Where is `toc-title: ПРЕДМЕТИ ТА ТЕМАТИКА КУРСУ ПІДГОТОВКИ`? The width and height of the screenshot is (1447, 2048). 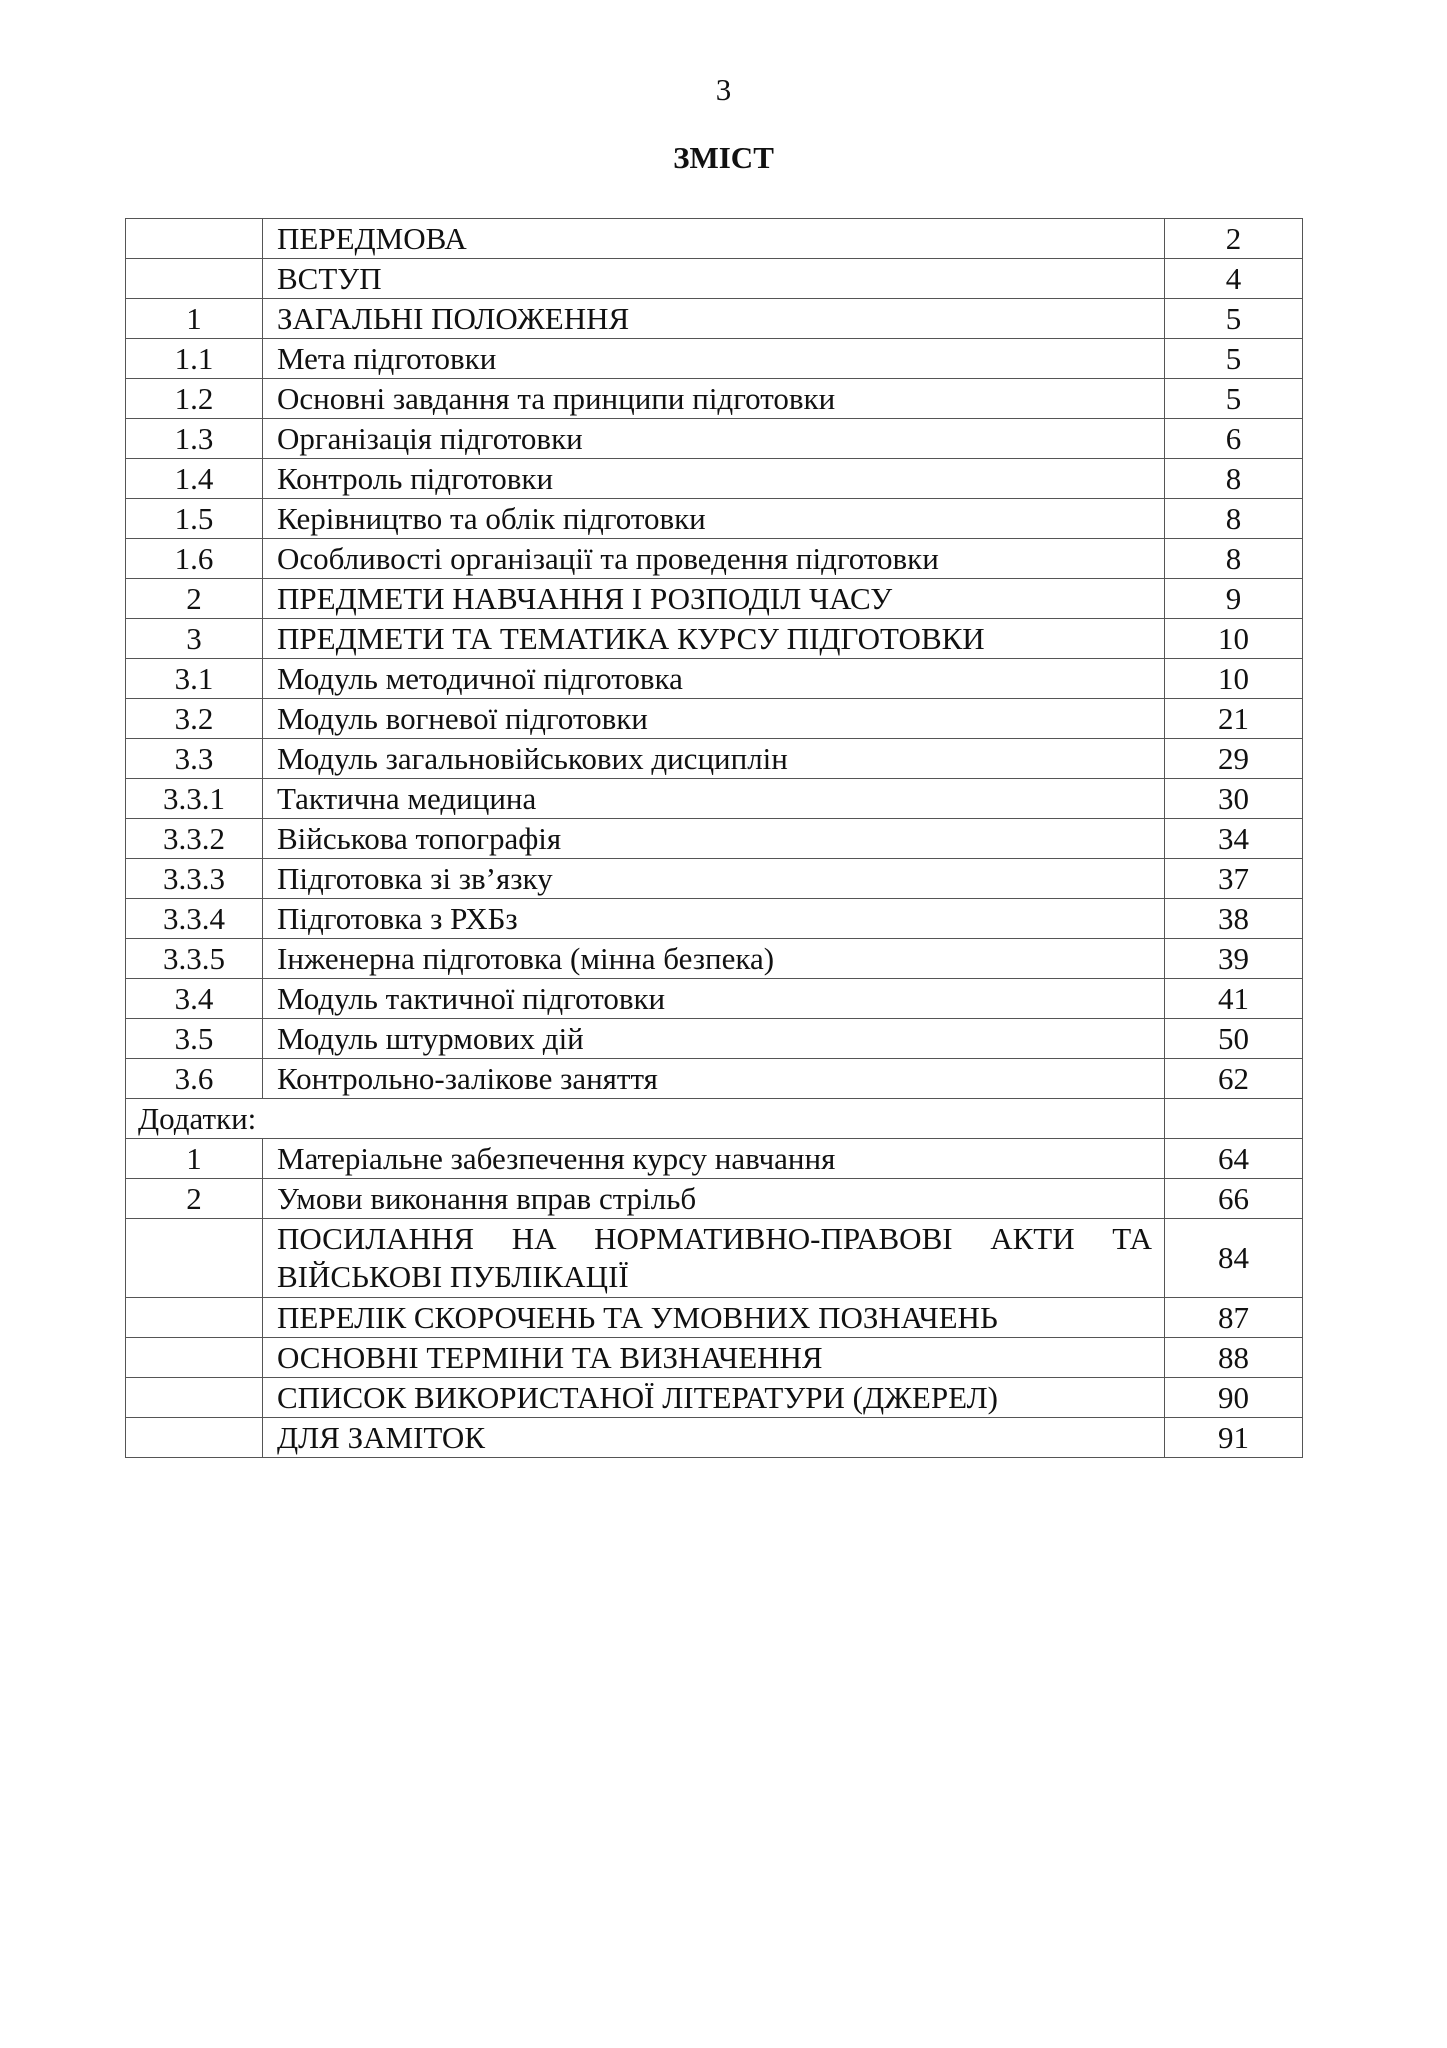 toc-title: ПРЕДМЕТИ ТА ТЕМАТИКА КУРСУ ПІДГОТОВКИ is located at coordinates (713, 638).